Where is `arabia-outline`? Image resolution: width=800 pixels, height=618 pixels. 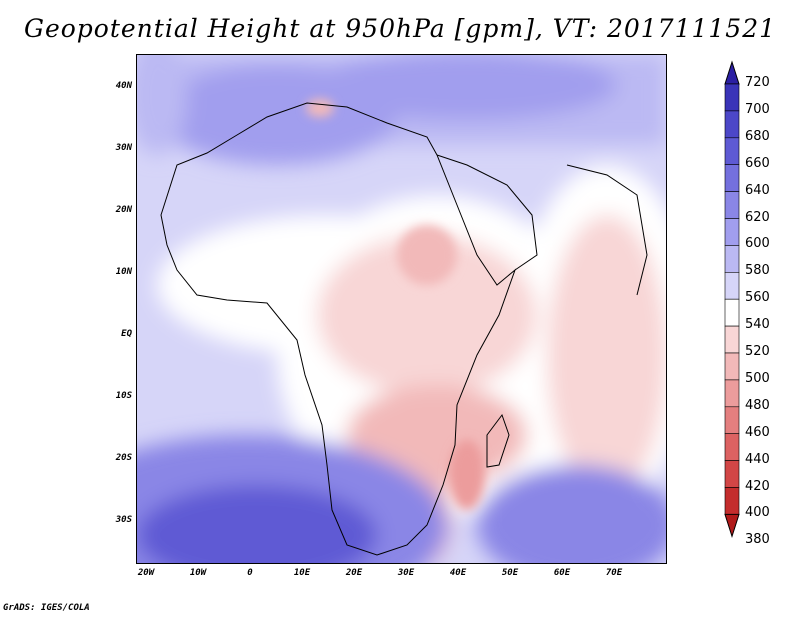
arabia-outline is located at coordinates (487, 212).